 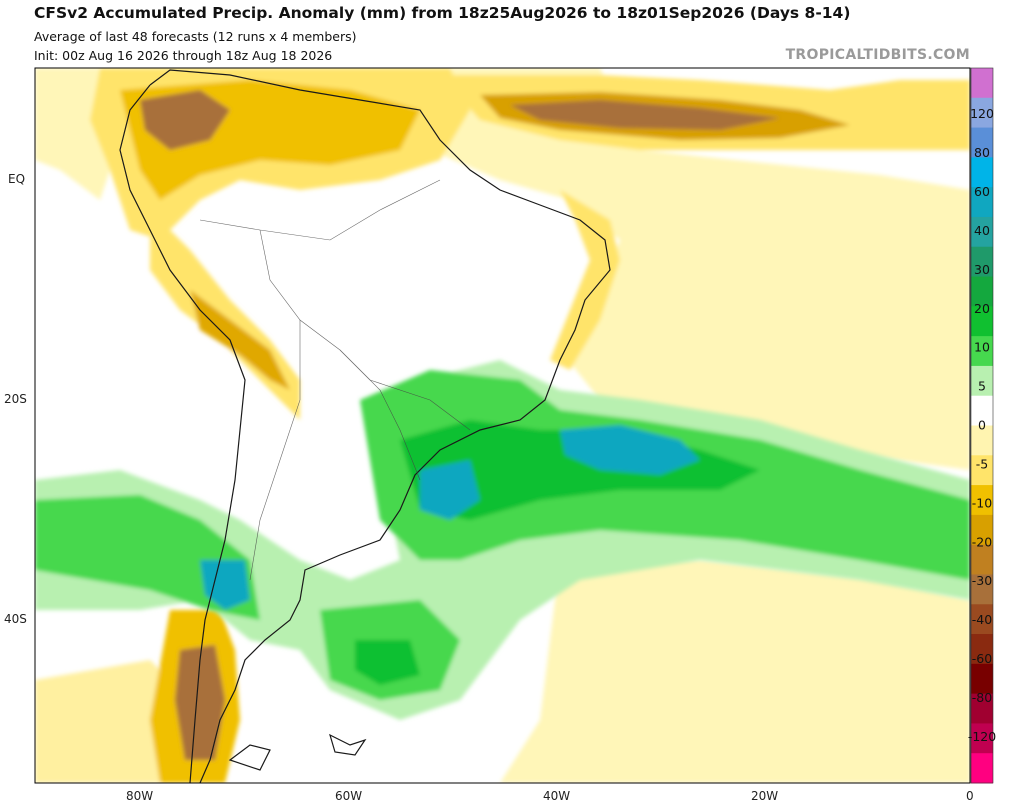 I want to click on colorbar-label: 0, so click(x=982, y=425).